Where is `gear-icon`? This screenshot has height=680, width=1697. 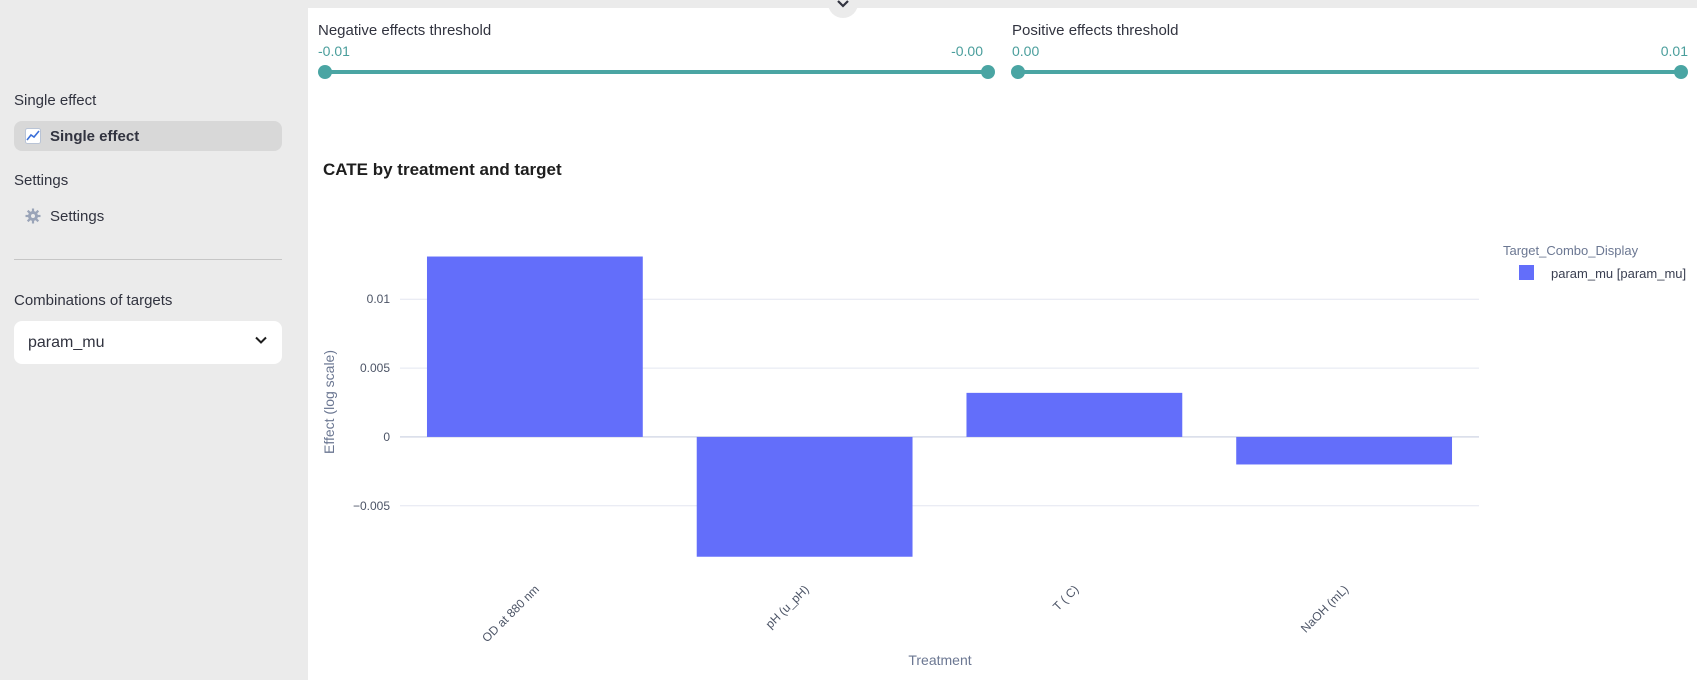
gear-icon is located at coordinates (33, 216).